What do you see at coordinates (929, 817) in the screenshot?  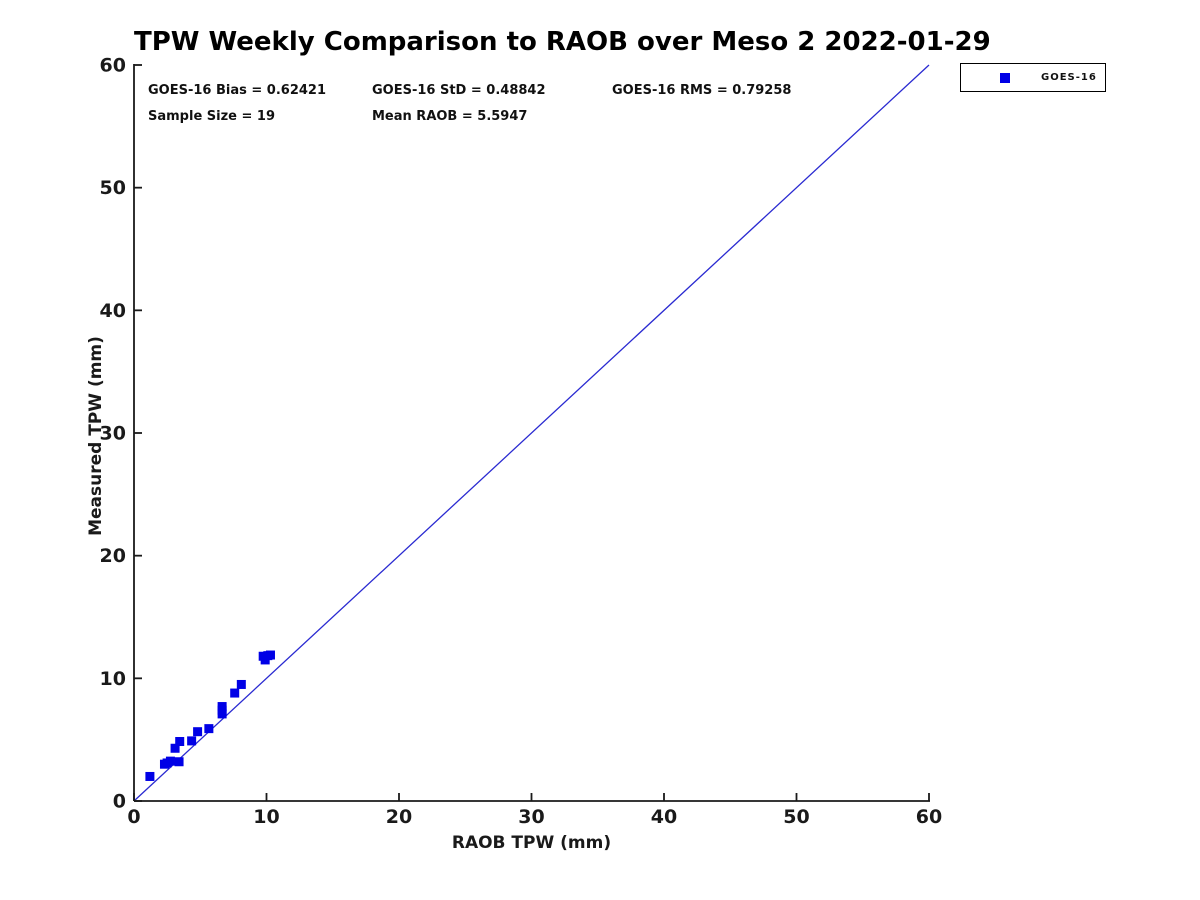 I see `x-tick-label: 60` at bounding box center [929, 817].